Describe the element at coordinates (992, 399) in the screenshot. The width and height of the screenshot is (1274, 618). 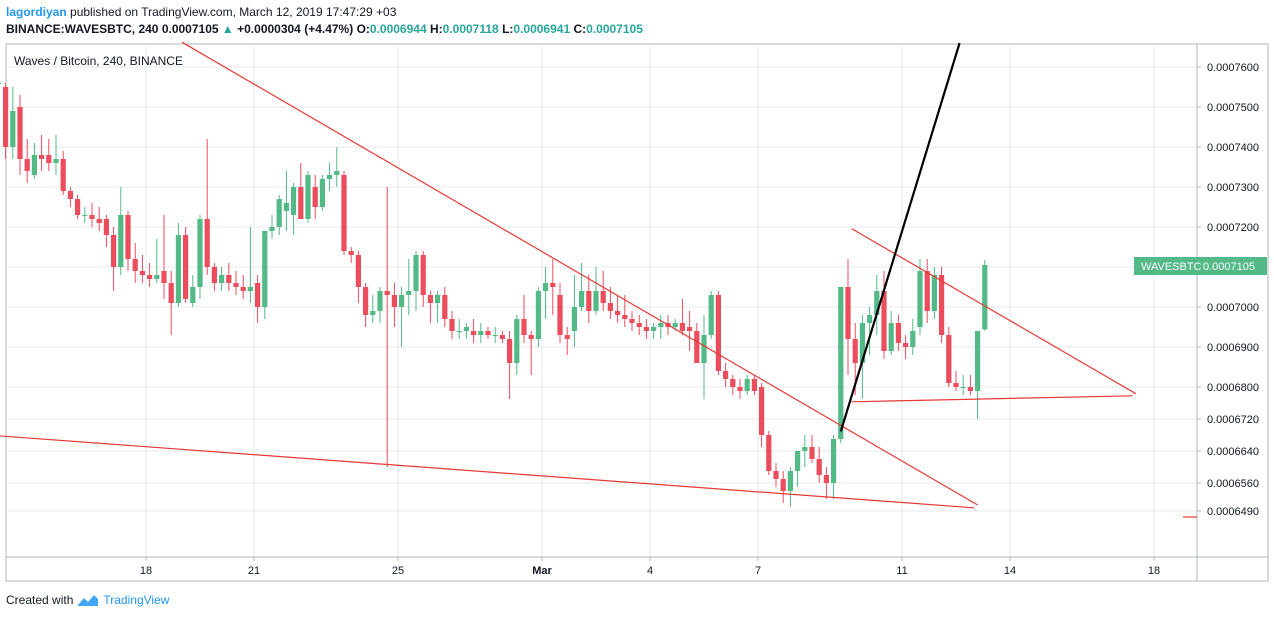
I see `trendline-triangle-lower` at that location.